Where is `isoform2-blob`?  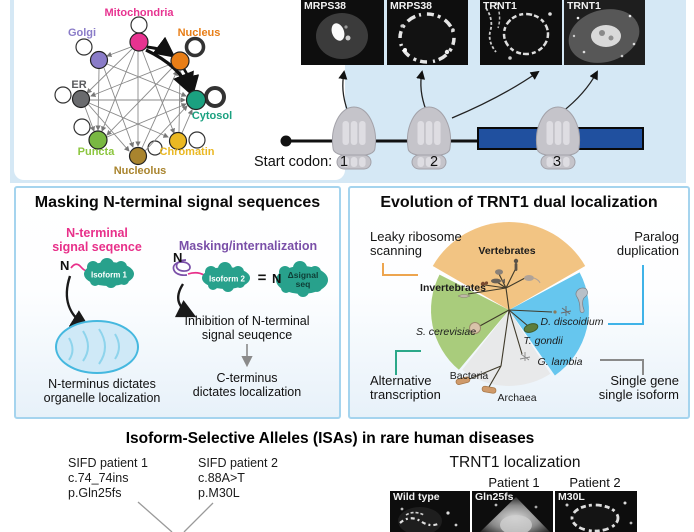
isoform2-blob is located at coordinates (226, 277).